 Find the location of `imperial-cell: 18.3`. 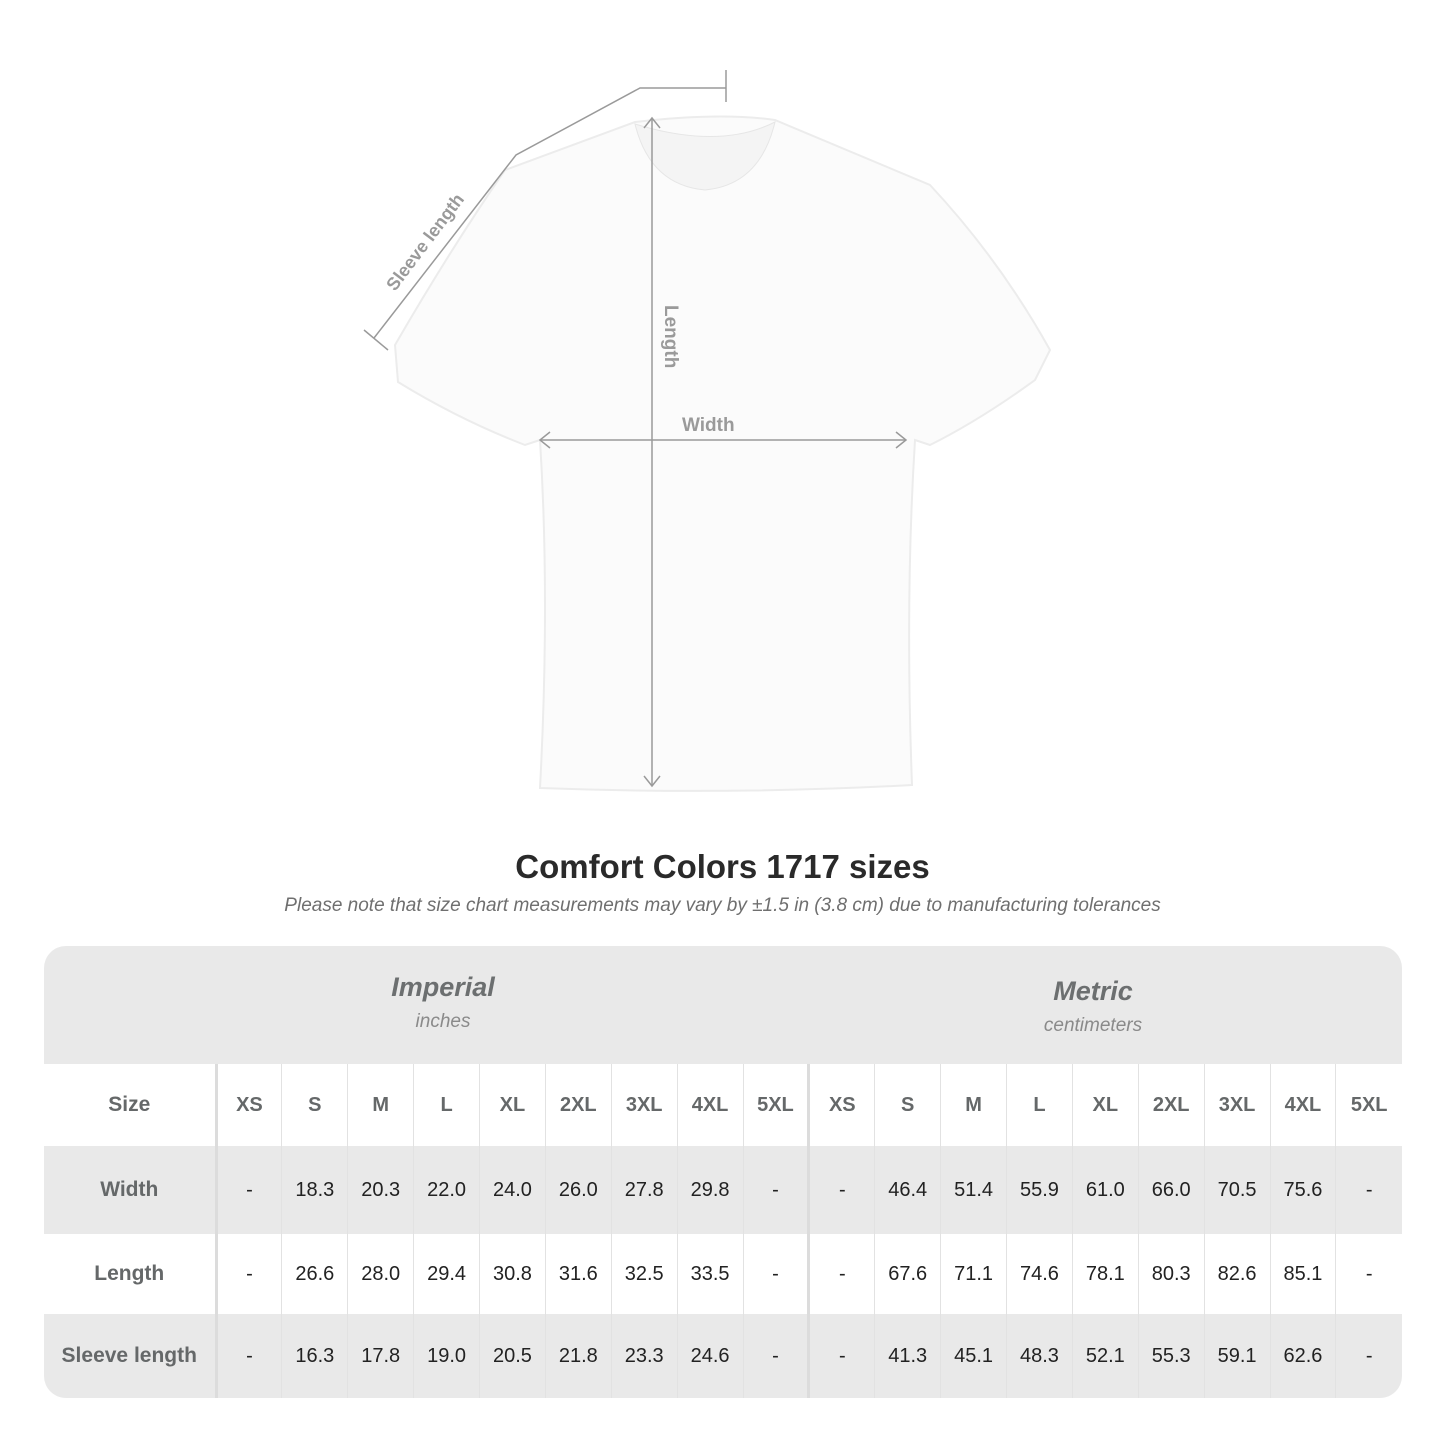

imperial-cell: 18.3 is located at coordinates (314, 1190).